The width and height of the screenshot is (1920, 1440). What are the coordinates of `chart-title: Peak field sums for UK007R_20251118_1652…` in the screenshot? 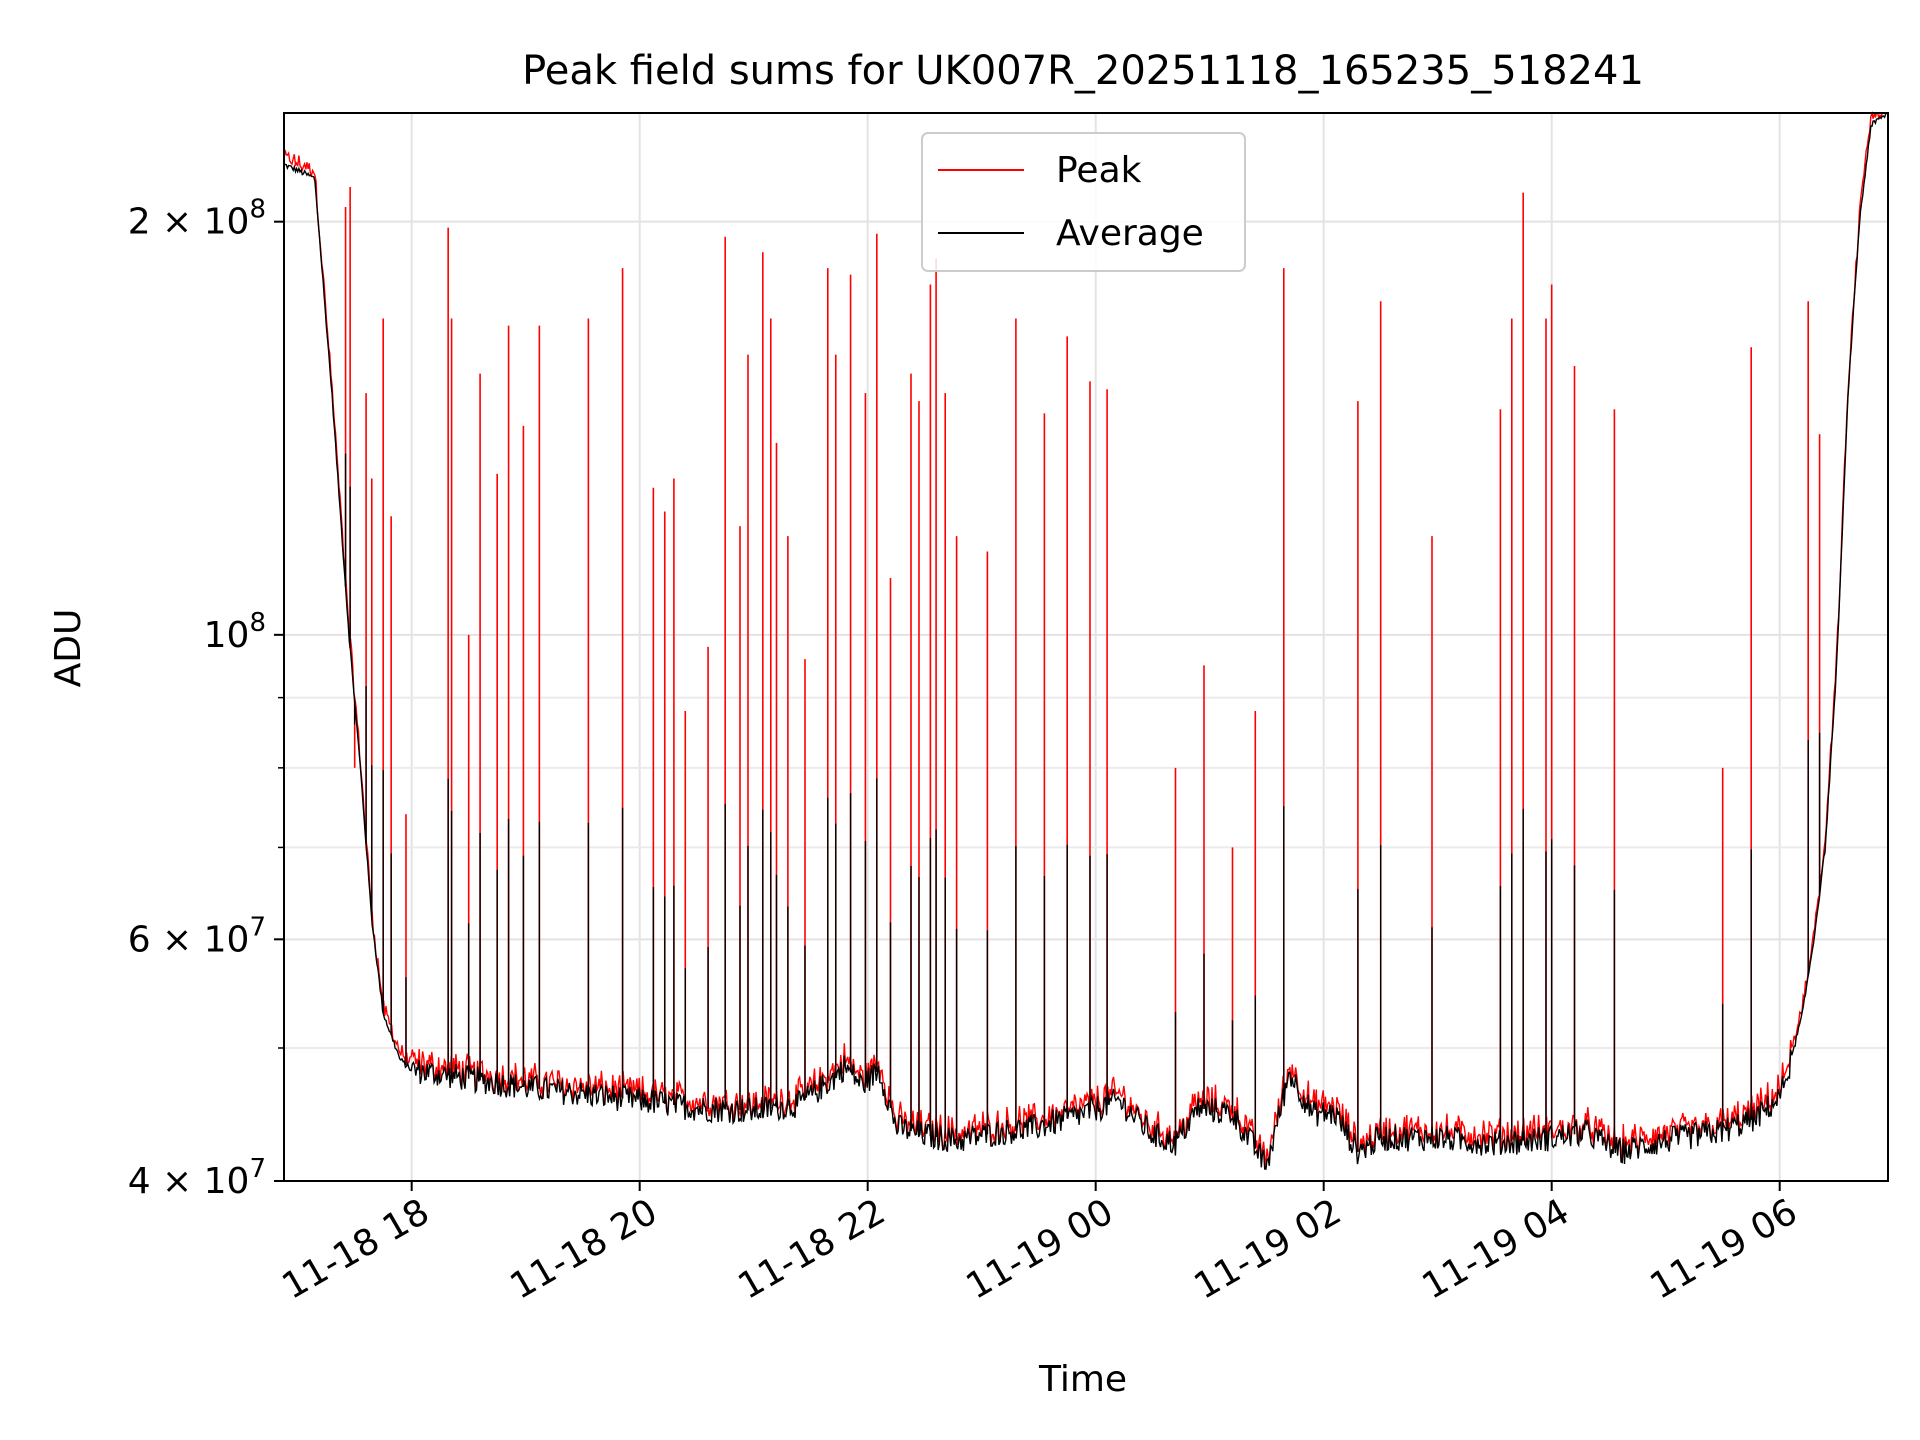 It's located at (1083, 71).